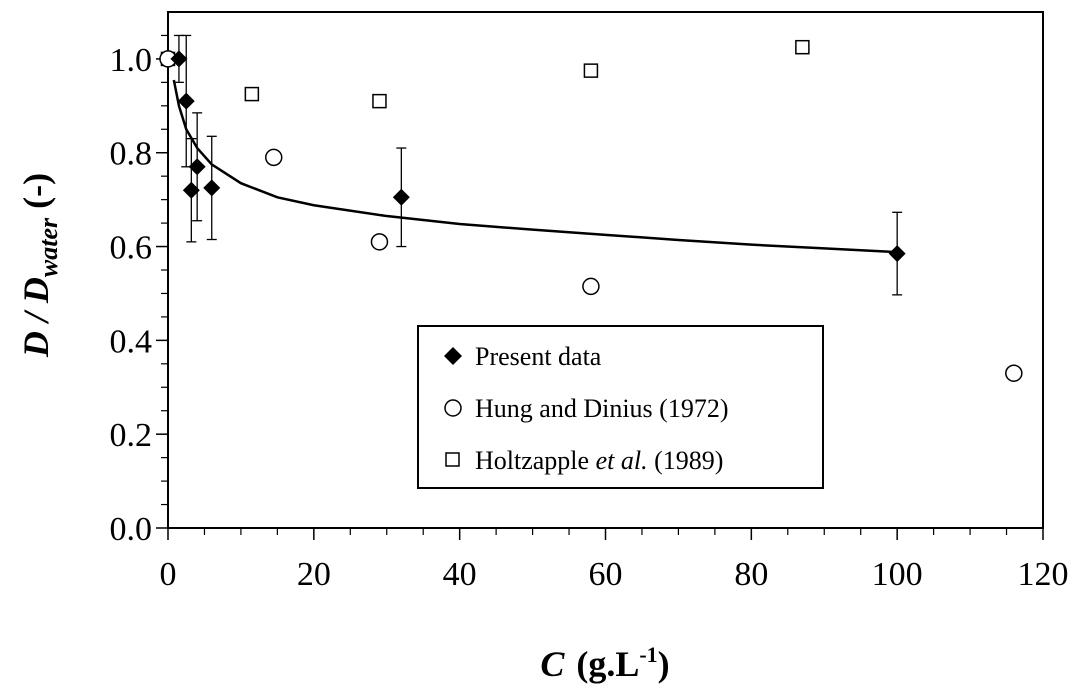 The height and width of the screenshot is (688, 1083). What do you see at coordinates (139, 291) in the screenshot?
I see `y-axis: 0.0 0.2 0.4 0.6 0.8 1.0` at bounding box center [139, 291].